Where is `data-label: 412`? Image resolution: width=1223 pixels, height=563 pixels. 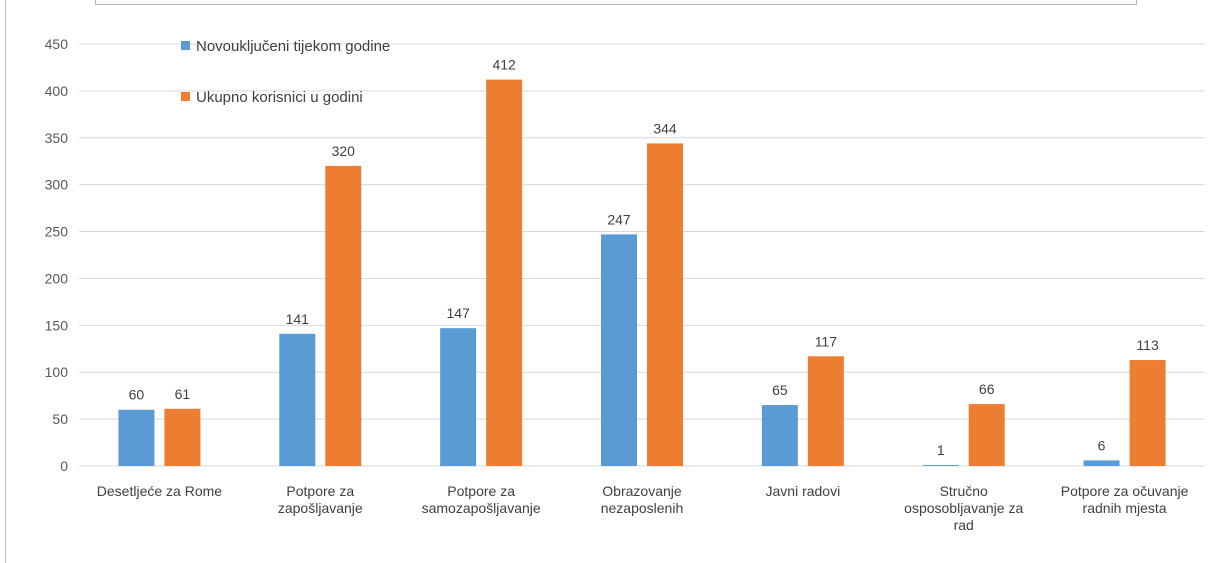 data-label: 412 is located at coordinates (504, 65).